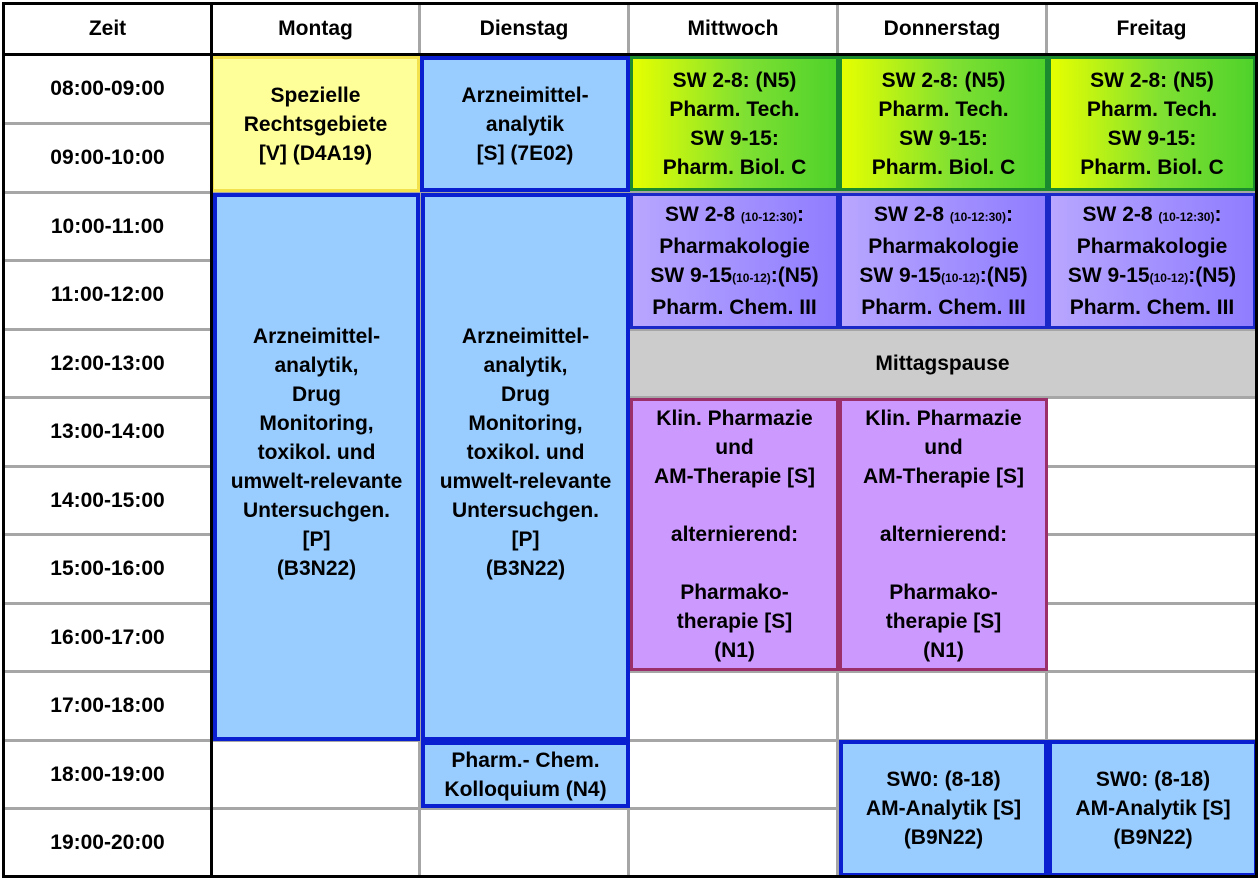  What do you see at coordinates (942, 28) in the screenshot?
I see `column-header-donnerstag: Donnerstag` at bounding box center [942, 28].